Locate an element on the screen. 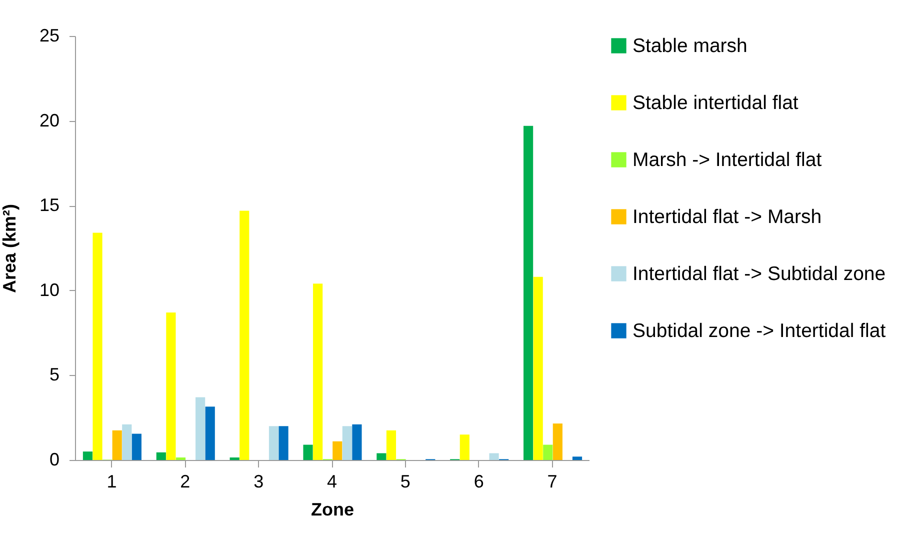 The width and height of the screenshot is (922, 535). y-tick-label: 25 is located at coordinates (49, 36).